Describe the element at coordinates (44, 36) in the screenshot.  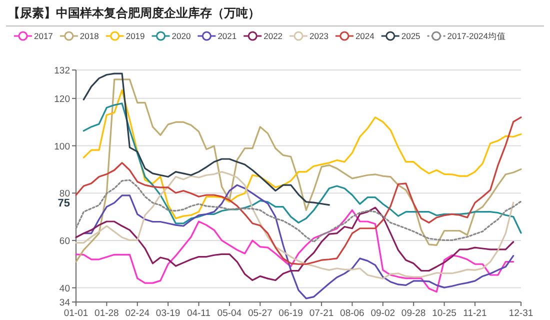
I see `legend-label: 2017` at that location.